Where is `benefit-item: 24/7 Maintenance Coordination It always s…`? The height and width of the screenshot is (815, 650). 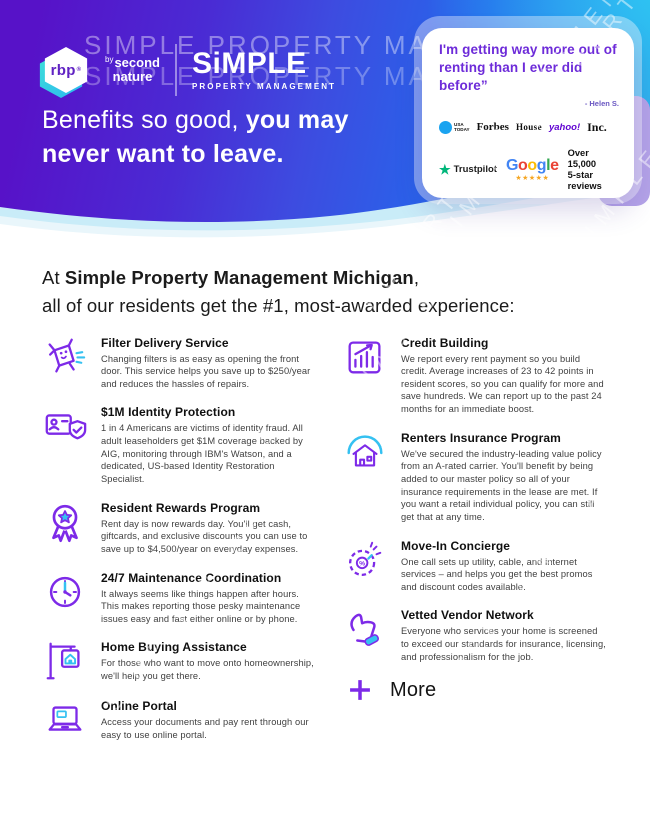 benefit-item: 24/7 Maintenance Coordination It always s… is located at coordinates (178, 597).